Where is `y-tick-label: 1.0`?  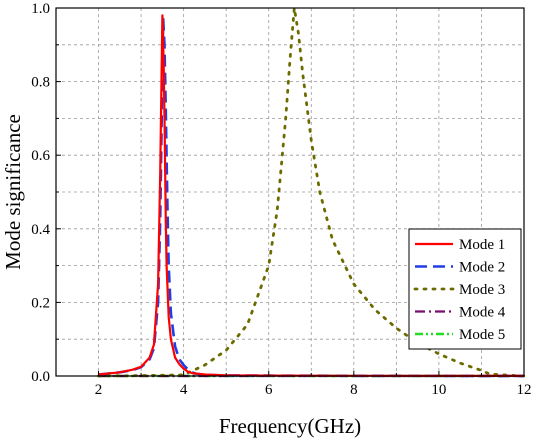 y-tick-label: 1.0 is located at coordinates (40, 9).